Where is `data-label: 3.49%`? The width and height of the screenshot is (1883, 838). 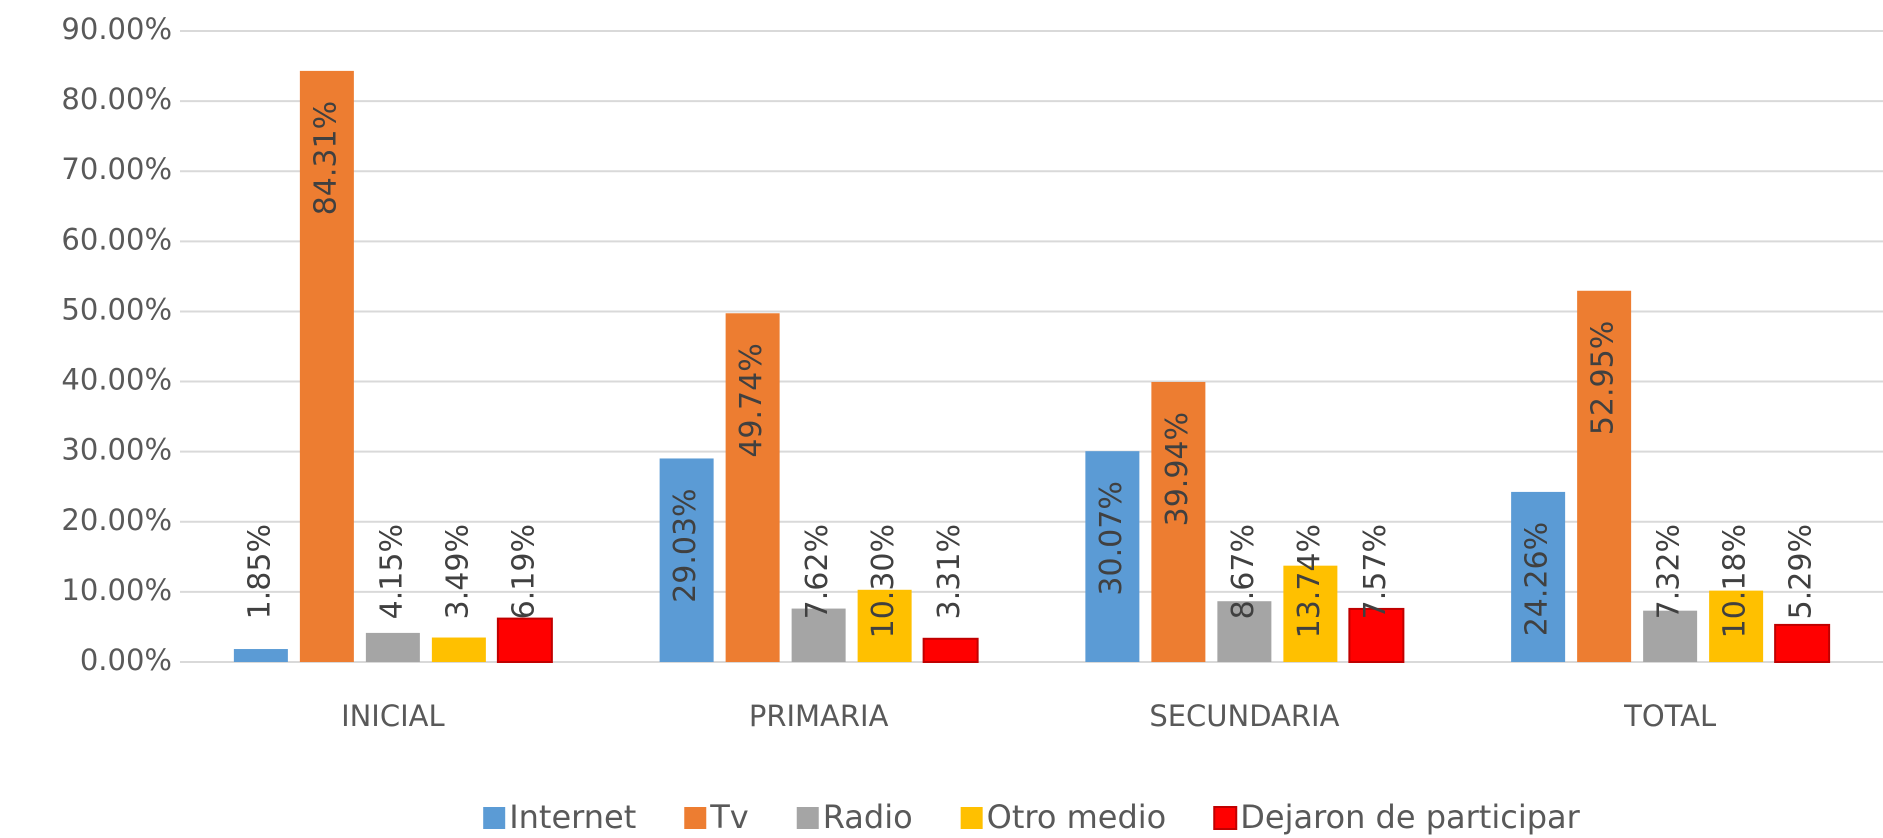
data-label: 3.49% is located at coordinates (457, 571).